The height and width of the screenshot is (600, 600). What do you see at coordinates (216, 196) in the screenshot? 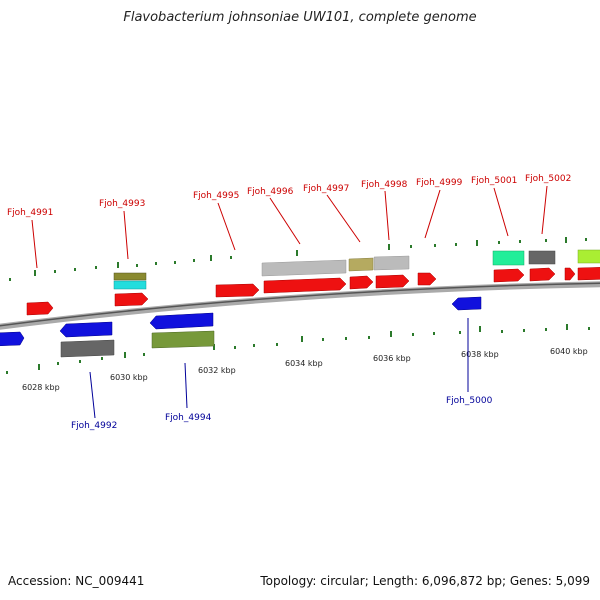
I see `gene-label: Fjoh_4995` at bounding box center [216, 196].